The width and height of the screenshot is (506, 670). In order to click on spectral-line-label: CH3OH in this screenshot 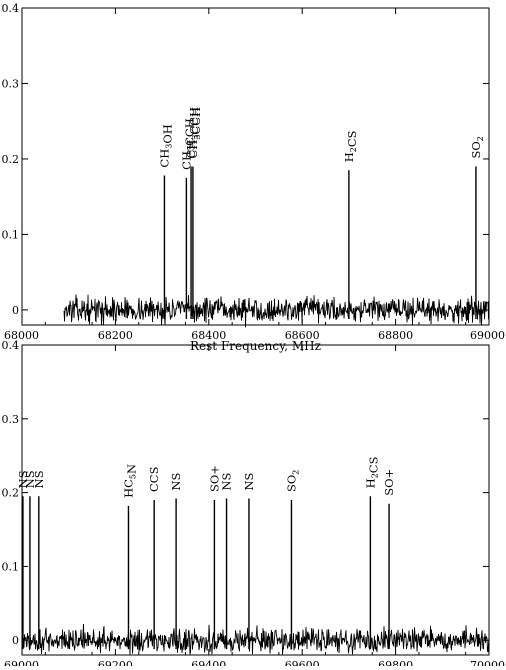, I will do `click(165, 145)`.